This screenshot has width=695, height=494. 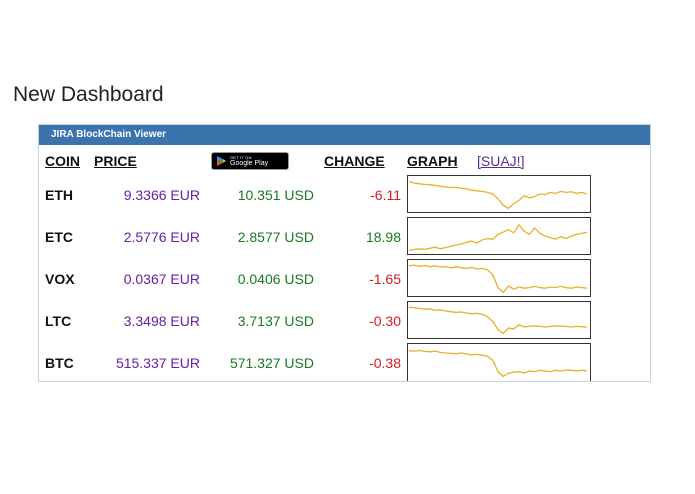 What do you see at coordinates (344, 194) in the screenshot?
I see `coin-row-eth: ETH 9.3366 EUR 10.351 USD -6.11` at bounding box center [344, 194].